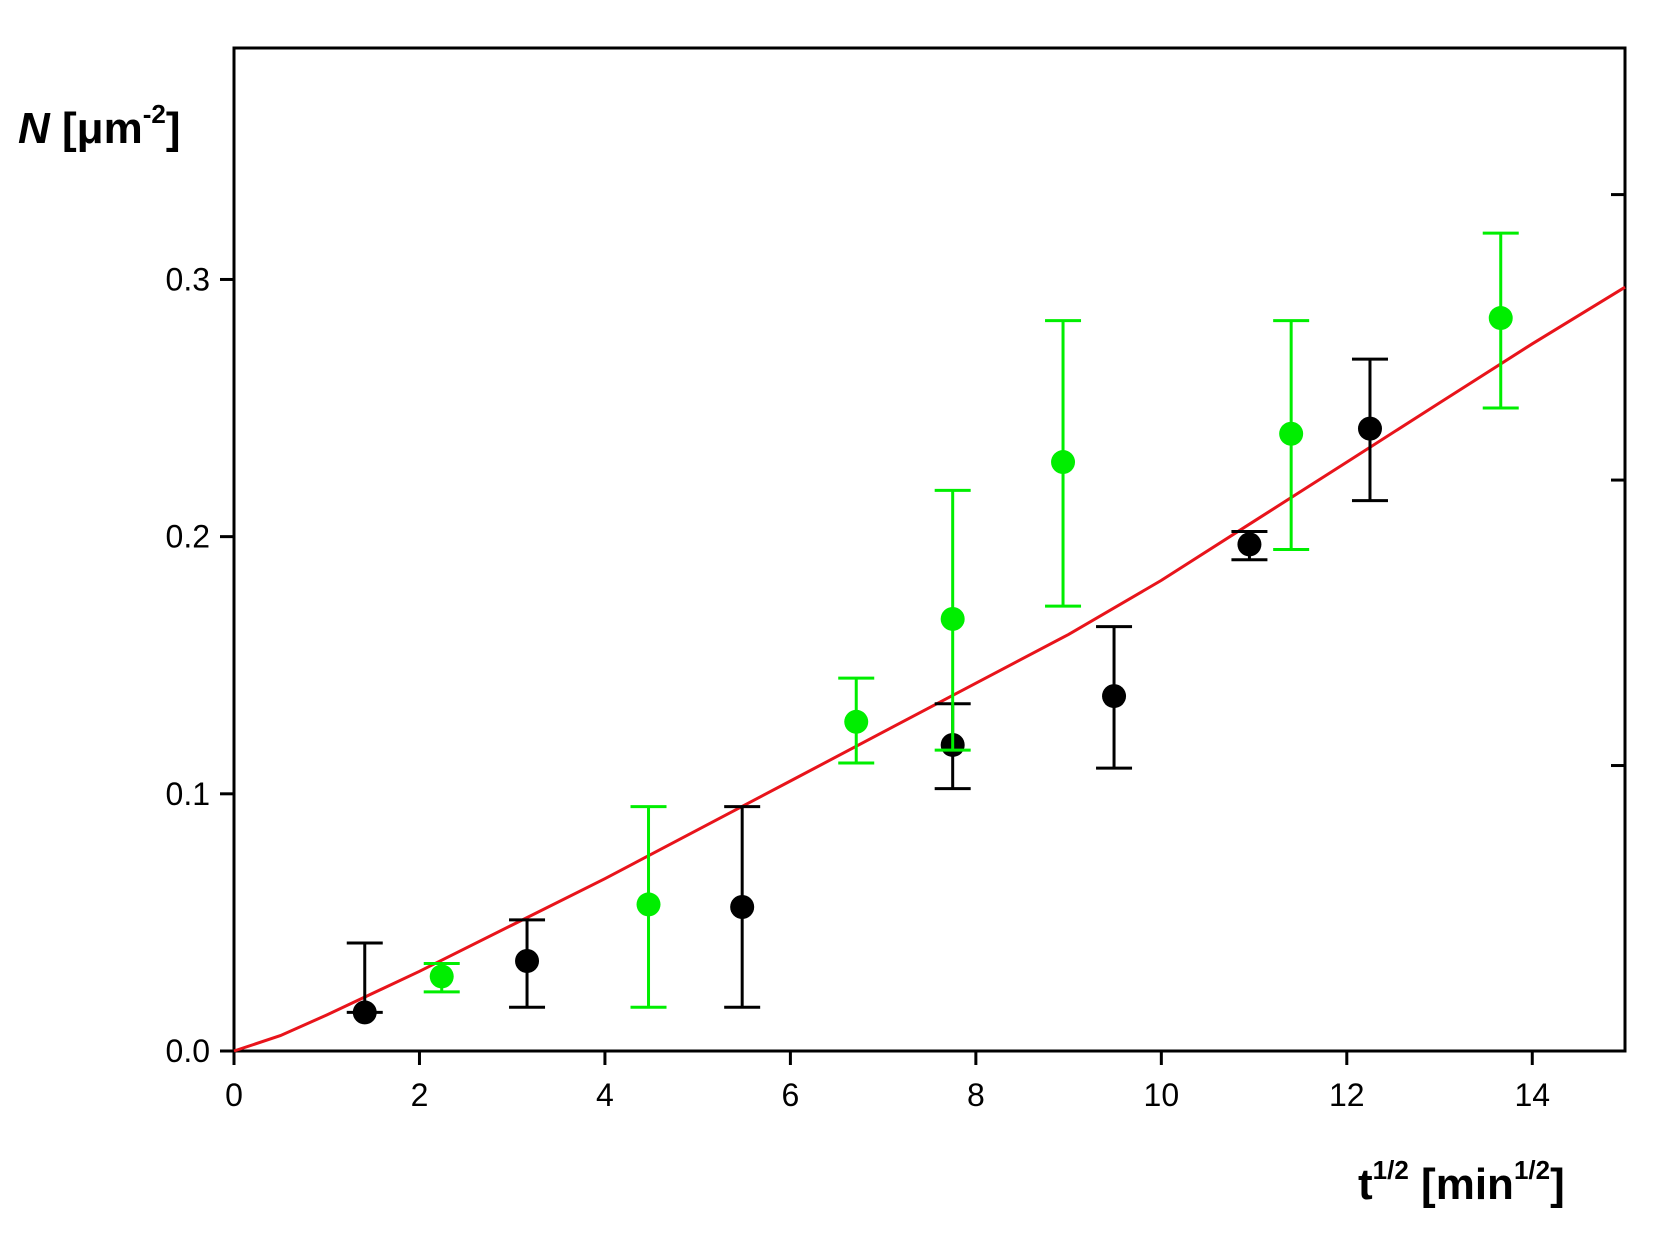  Describe the element at coordinates (154, 114) in the screenshot. I see `y-axis-unit-exponent: -2` at that location.